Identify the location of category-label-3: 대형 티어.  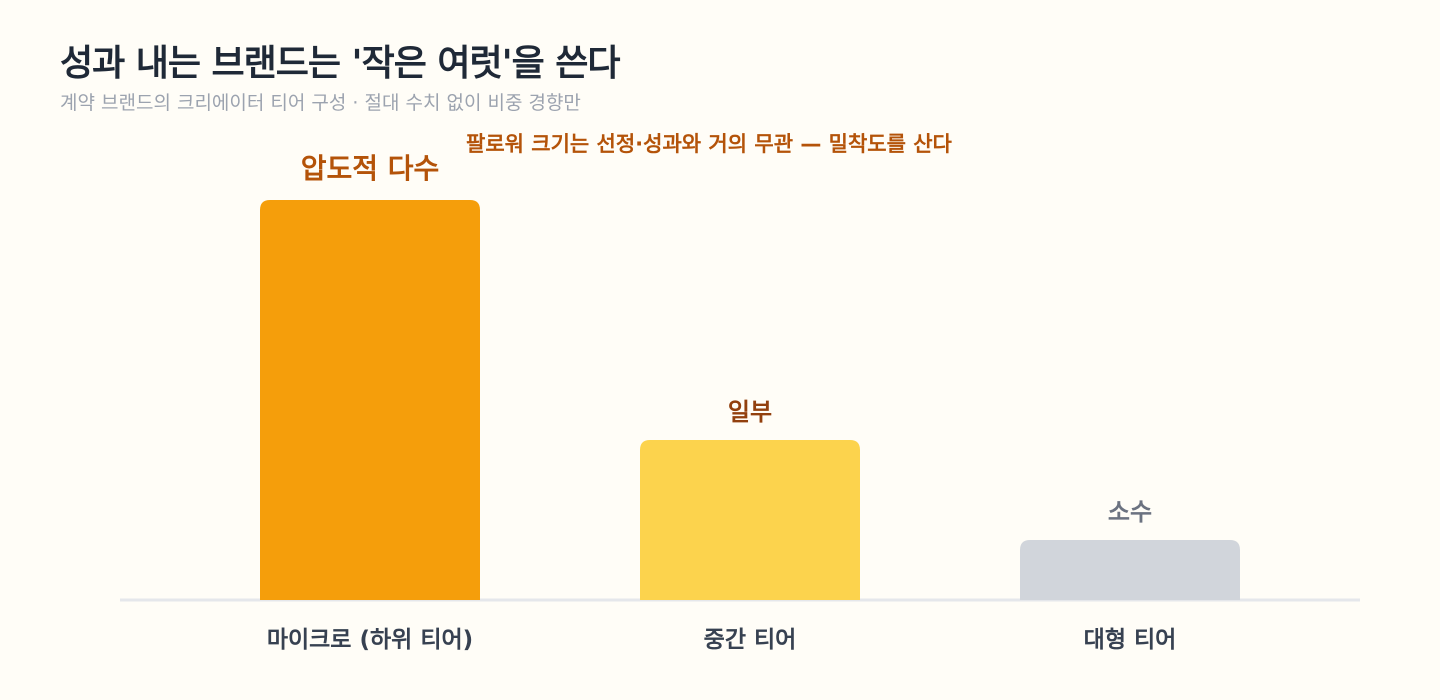
(1130, 640).